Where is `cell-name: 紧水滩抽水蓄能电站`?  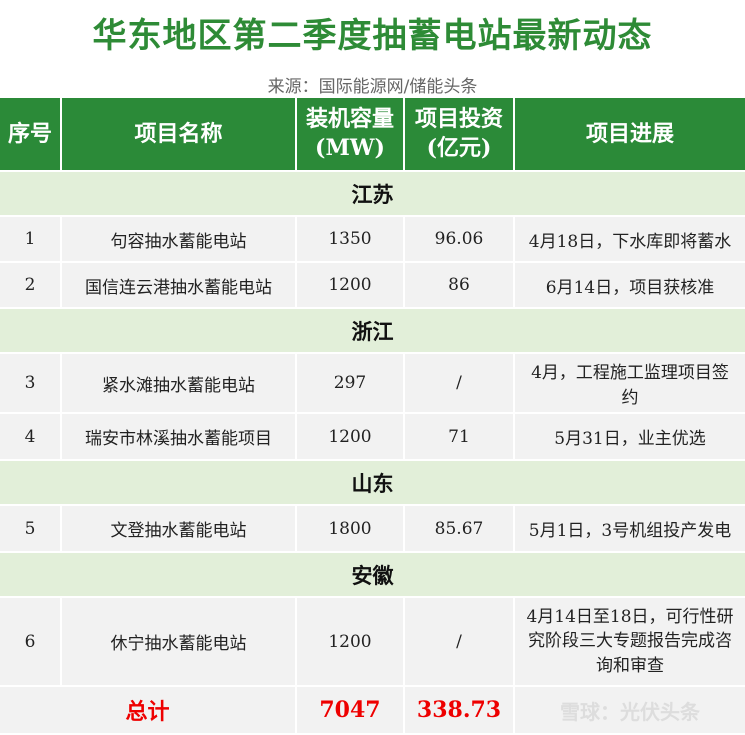 cell-name: 紧水滩抽水蓄能电站 is located at coordinates (178, 383).